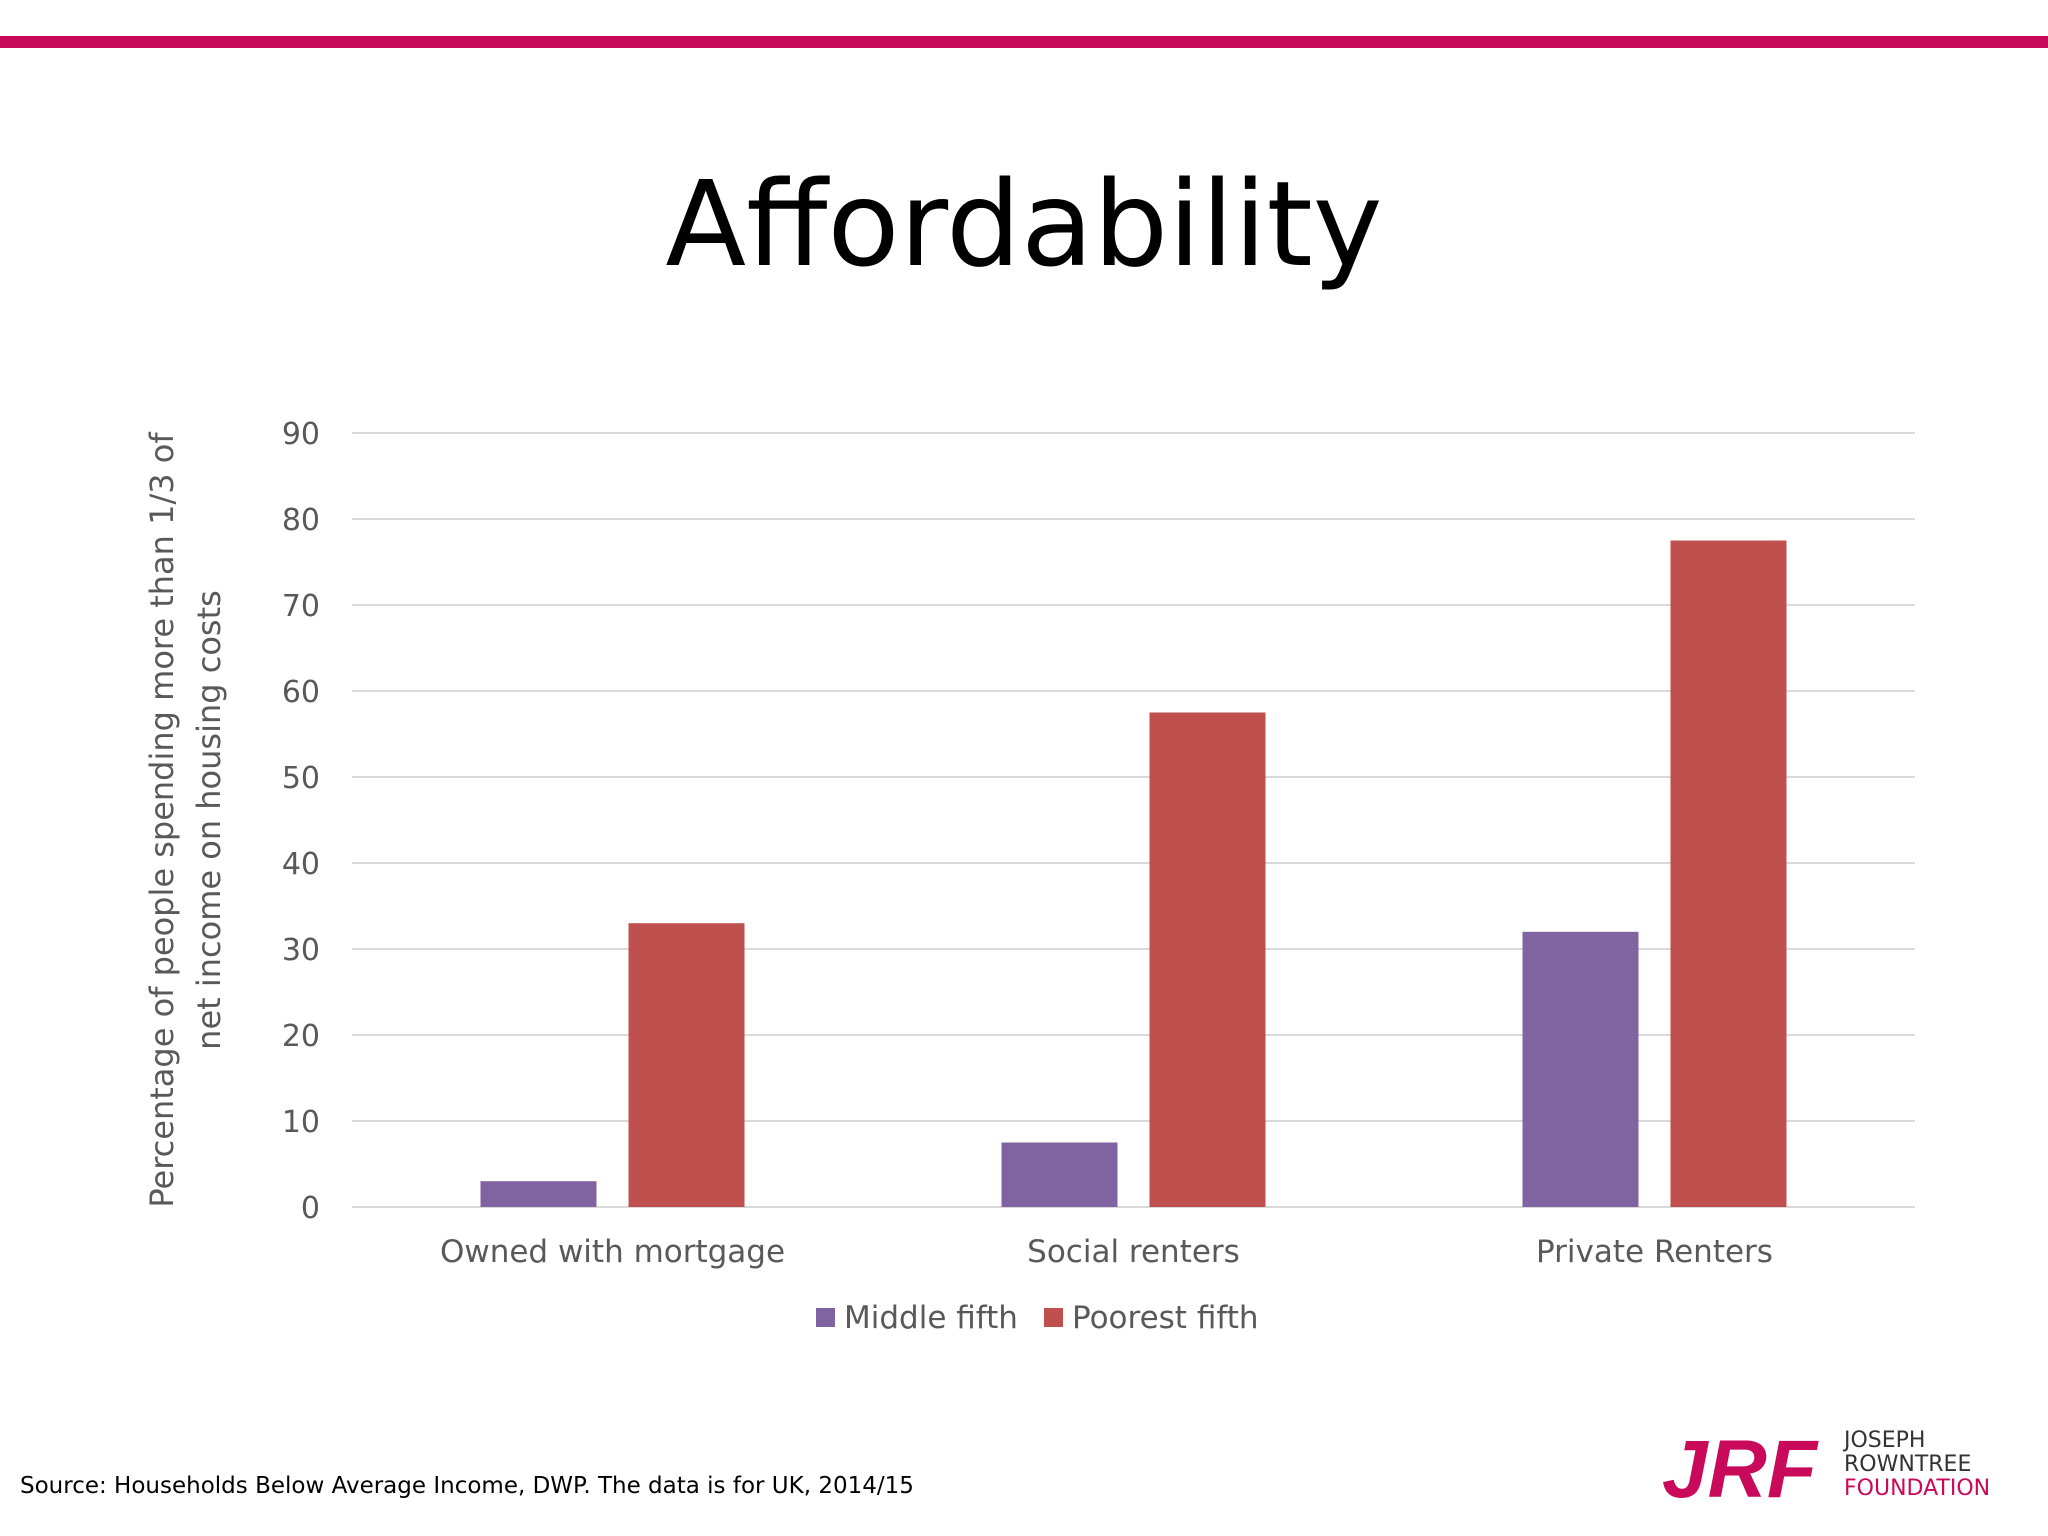 This screenshot has height=1536, width=2048. I want to click on legend-label: Poorest fifth, so click(1165, 1318).